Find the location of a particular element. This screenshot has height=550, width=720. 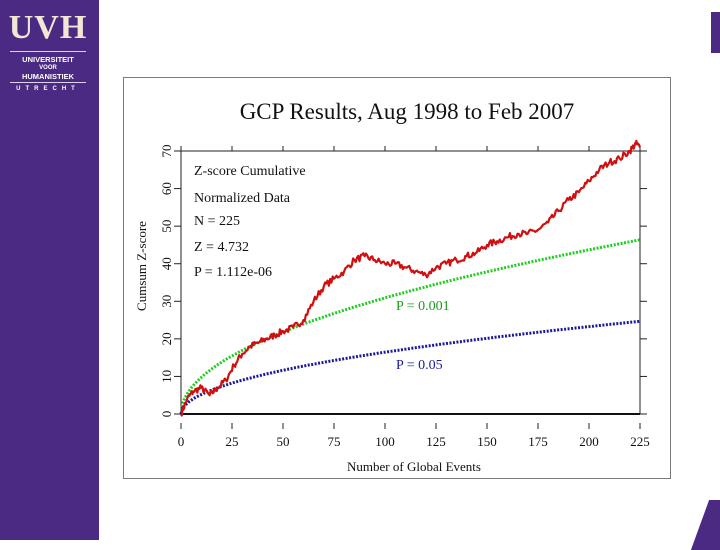

y-tick-label: 70 is located at coordinates (166, 151).